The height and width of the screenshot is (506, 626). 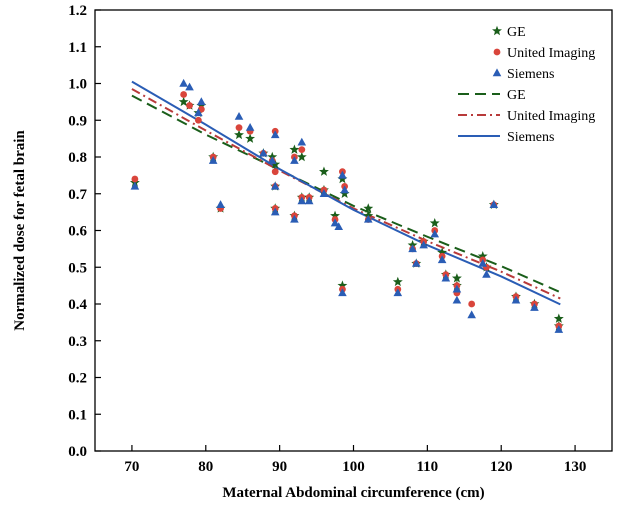 What do you see at coordinates (353, 467) in the screenshot?
I see `x-tick-label-3: 100` at bounding box center [353, 467].